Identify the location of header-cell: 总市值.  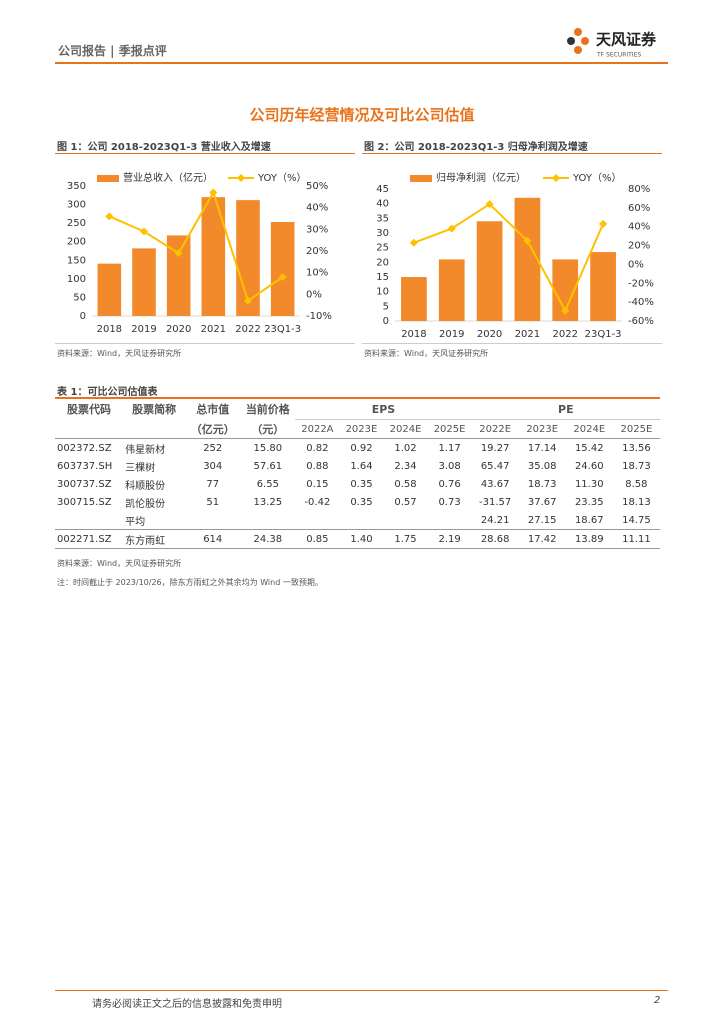
(213, 408).